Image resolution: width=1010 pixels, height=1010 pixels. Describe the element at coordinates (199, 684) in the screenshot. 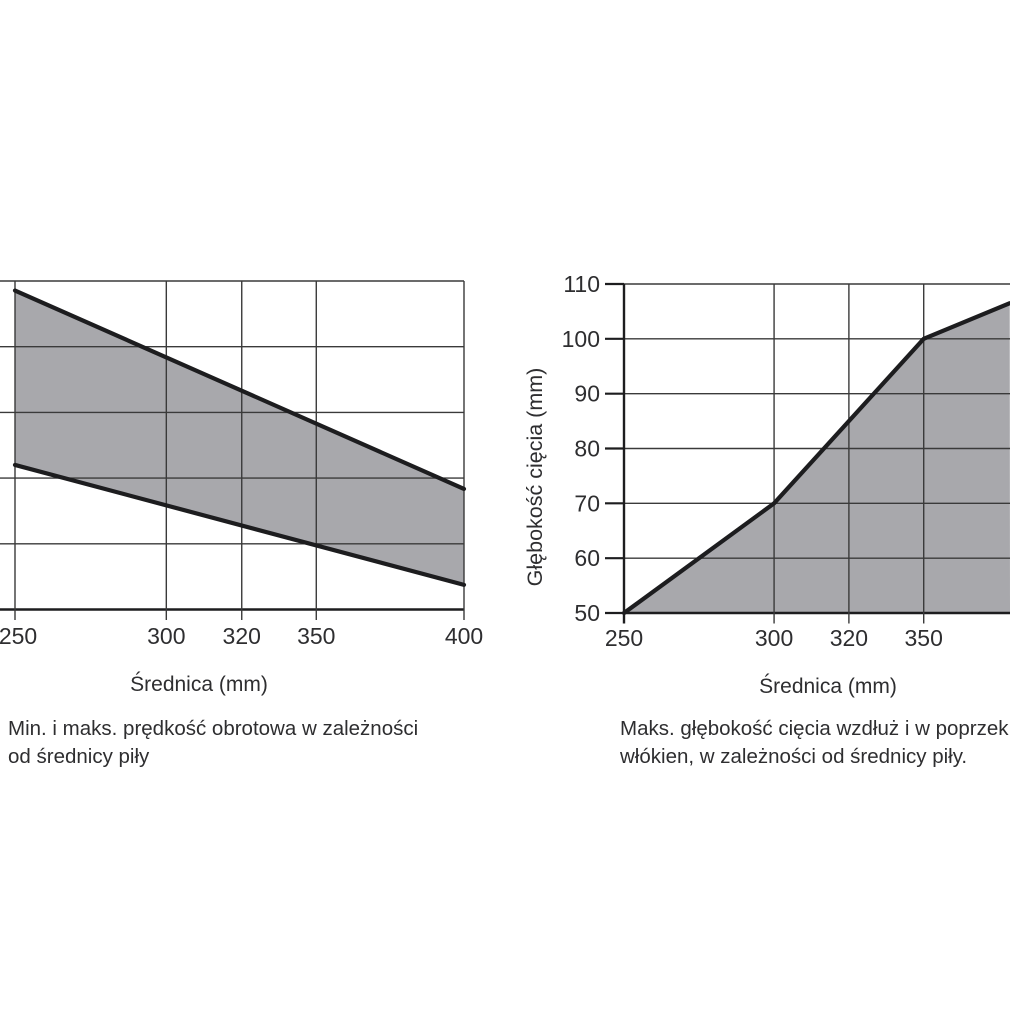

I see `left-chart-x-axis-title: Średnica (mm)` at that location.